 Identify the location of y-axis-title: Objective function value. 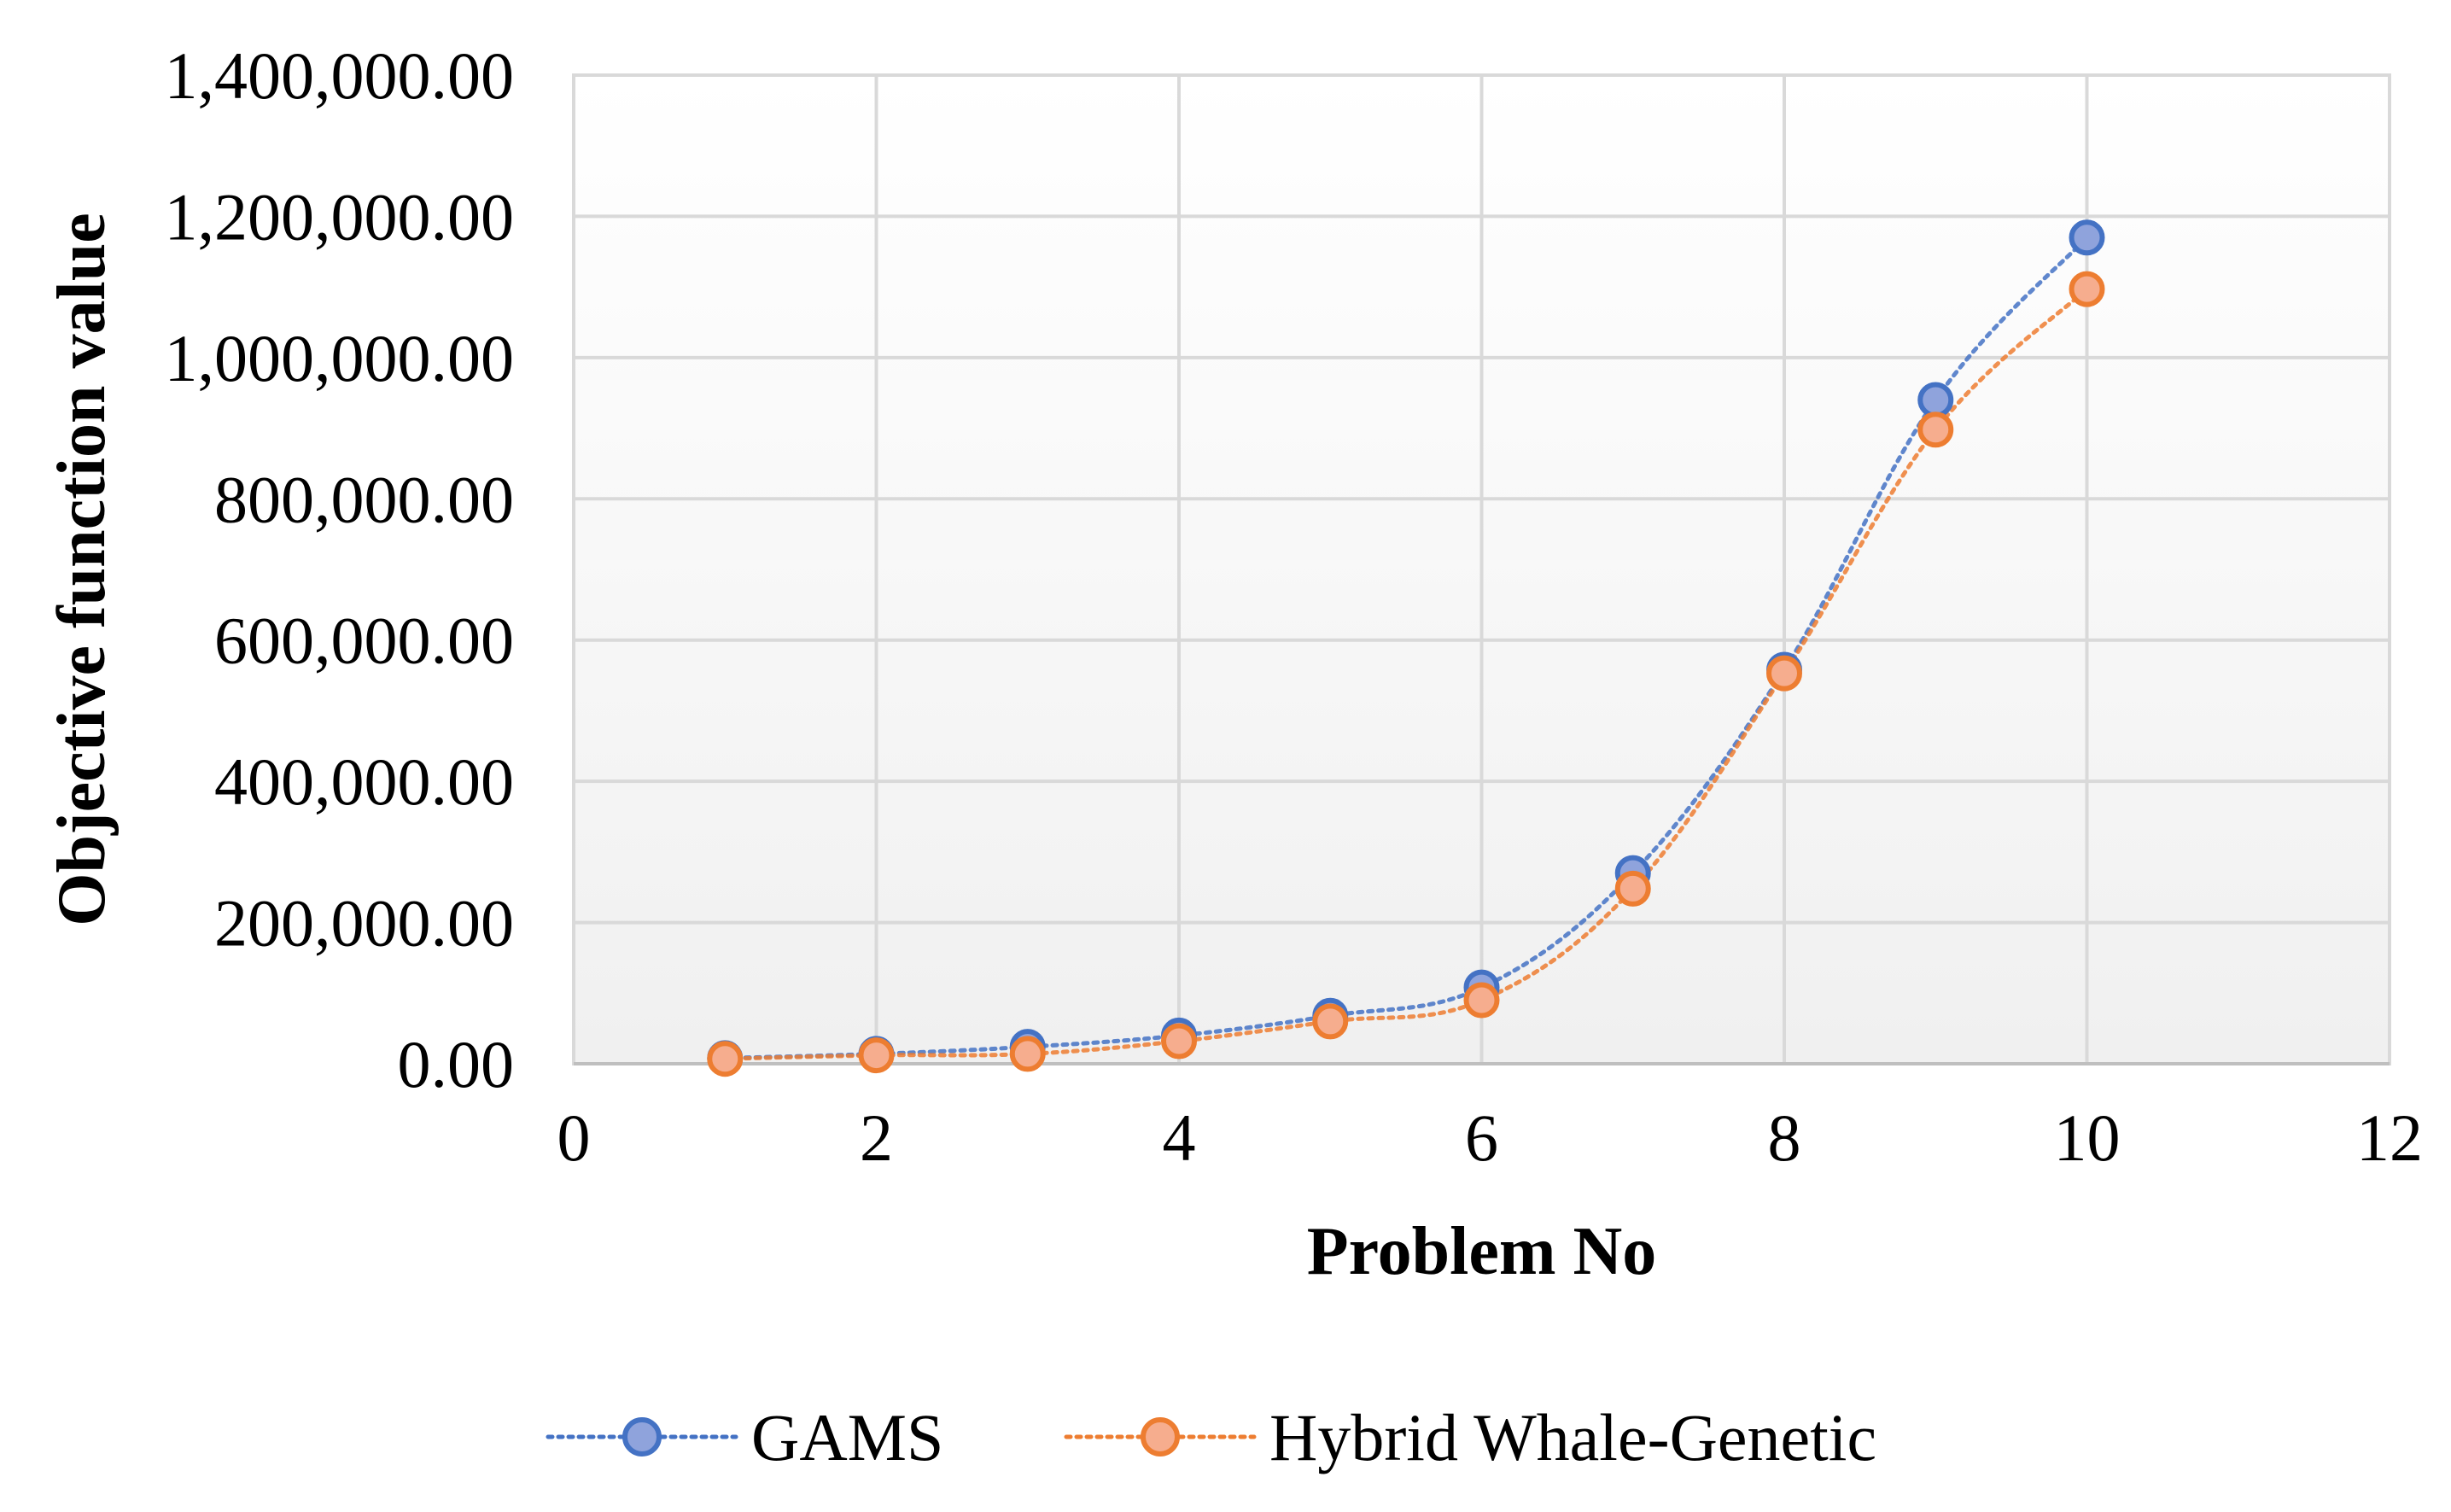
(82, 569).